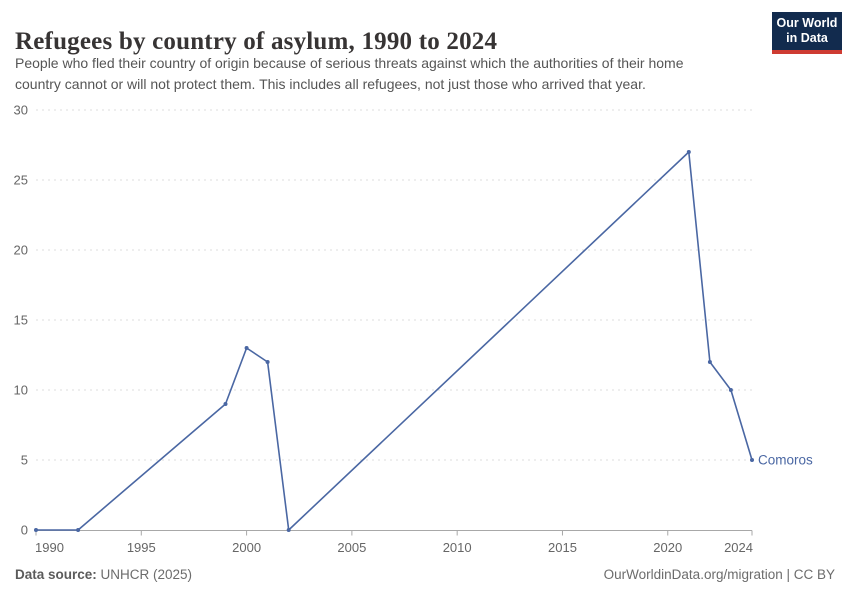  What do you see at coordinates (807, 23) in the screenshot?
I see `owid-logo-line1: Our World` at bounding box center [807, 23].